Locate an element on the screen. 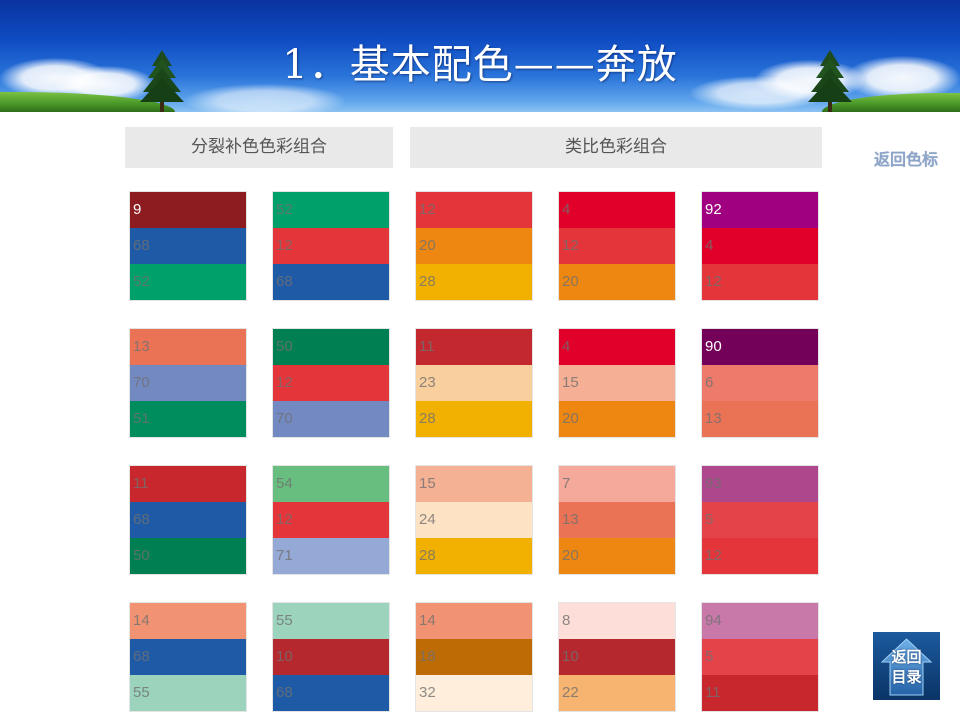  section-header-analogous: 类比色彩组合 is located at coordinates (616, 147).